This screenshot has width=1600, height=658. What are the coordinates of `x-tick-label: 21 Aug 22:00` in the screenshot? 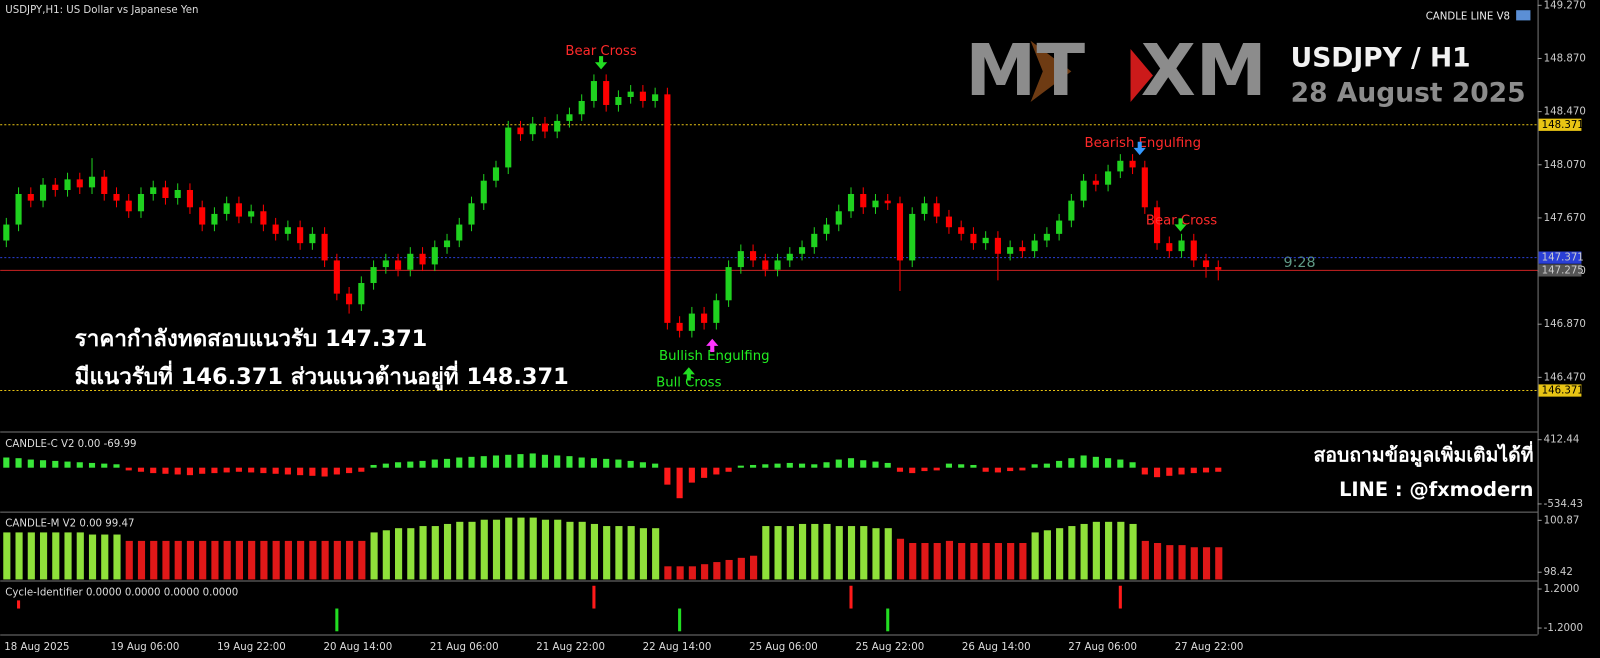 It's located at (570, 647).